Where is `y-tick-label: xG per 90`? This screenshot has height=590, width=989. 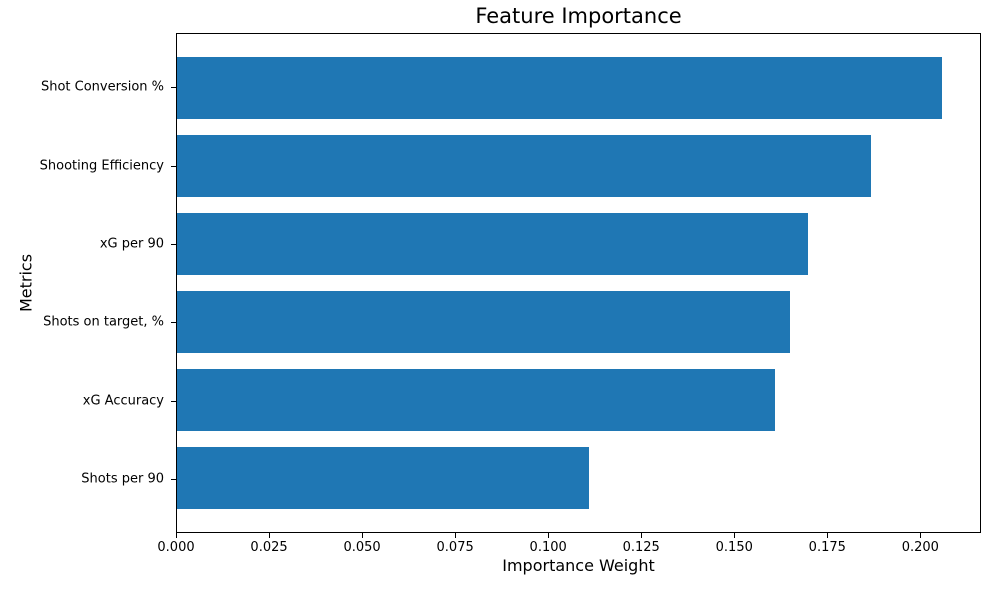 y-tick-label: xG per 90 is located at coordinates (131, 244).